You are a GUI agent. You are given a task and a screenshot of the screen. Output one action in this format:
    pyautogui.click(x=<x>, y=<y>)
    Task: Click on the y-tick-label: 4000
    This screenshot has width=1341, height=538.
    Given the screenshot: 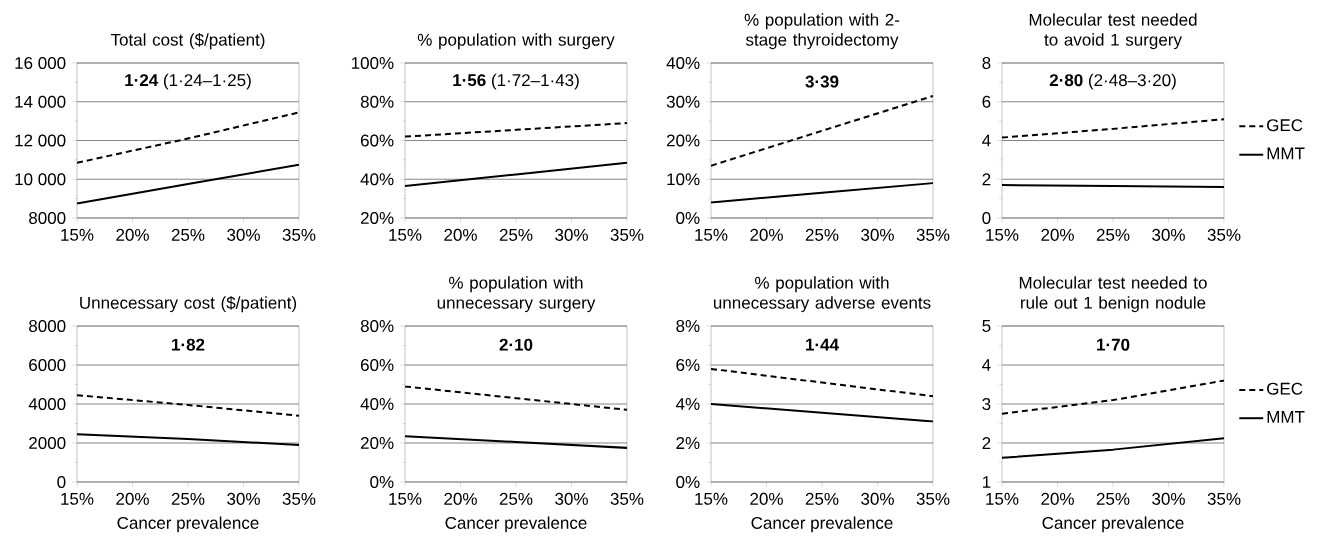 What is the action you would take?
    pyautogui.click(x=47, y=404)
    